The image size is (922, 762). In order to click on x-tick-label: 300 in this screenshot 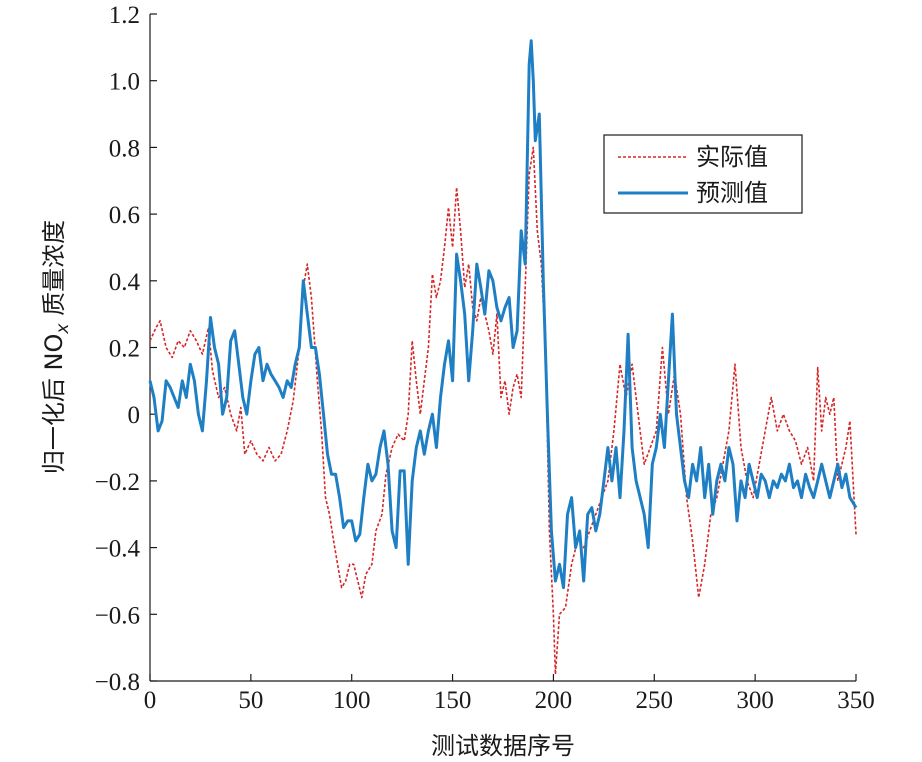, I will do `click(755, 700)`.